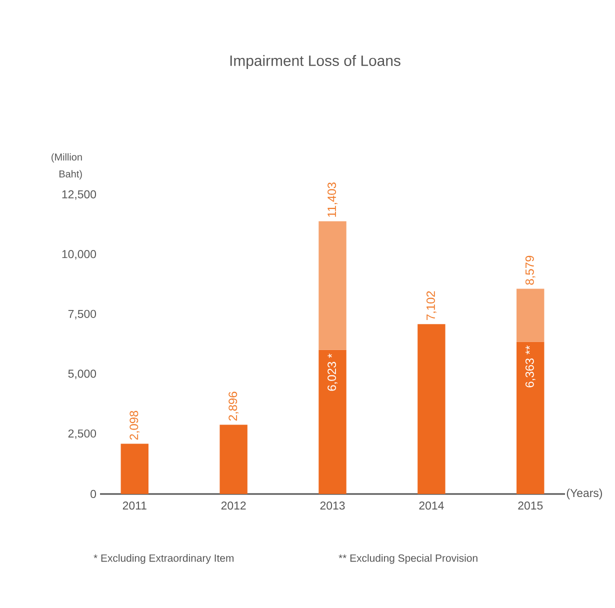 The image size is (615, 608). What do you see at coordinates (82, 315) in the screenshot?
I see `y-tick-label: 7,500` at bounding box center [82, 315].